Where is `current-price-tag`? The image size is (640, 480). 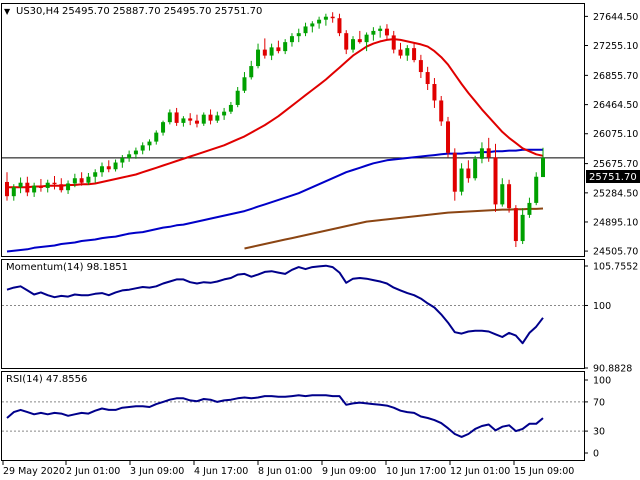
current-price-tag is located at coordinates (613, 176).